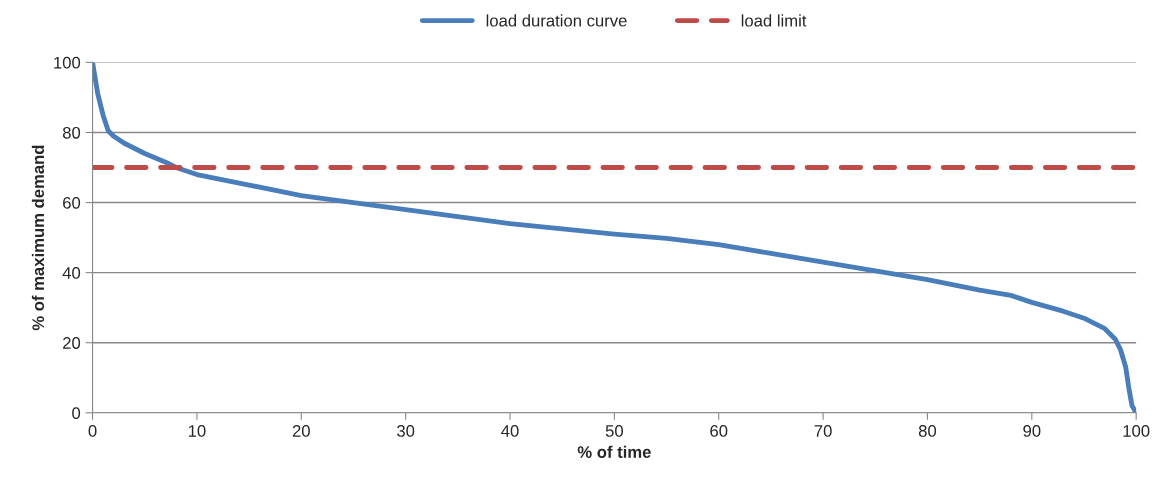 This screenshot has width=1157, height=480. I want to click on y-tick-label: 40, so click(71, 273).